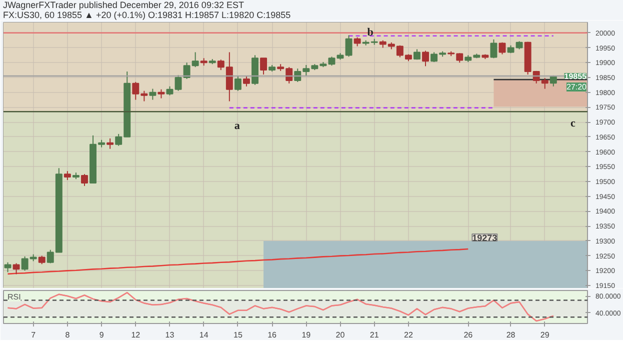  I want to click on x-tick-label: 29, so click(545, 335).